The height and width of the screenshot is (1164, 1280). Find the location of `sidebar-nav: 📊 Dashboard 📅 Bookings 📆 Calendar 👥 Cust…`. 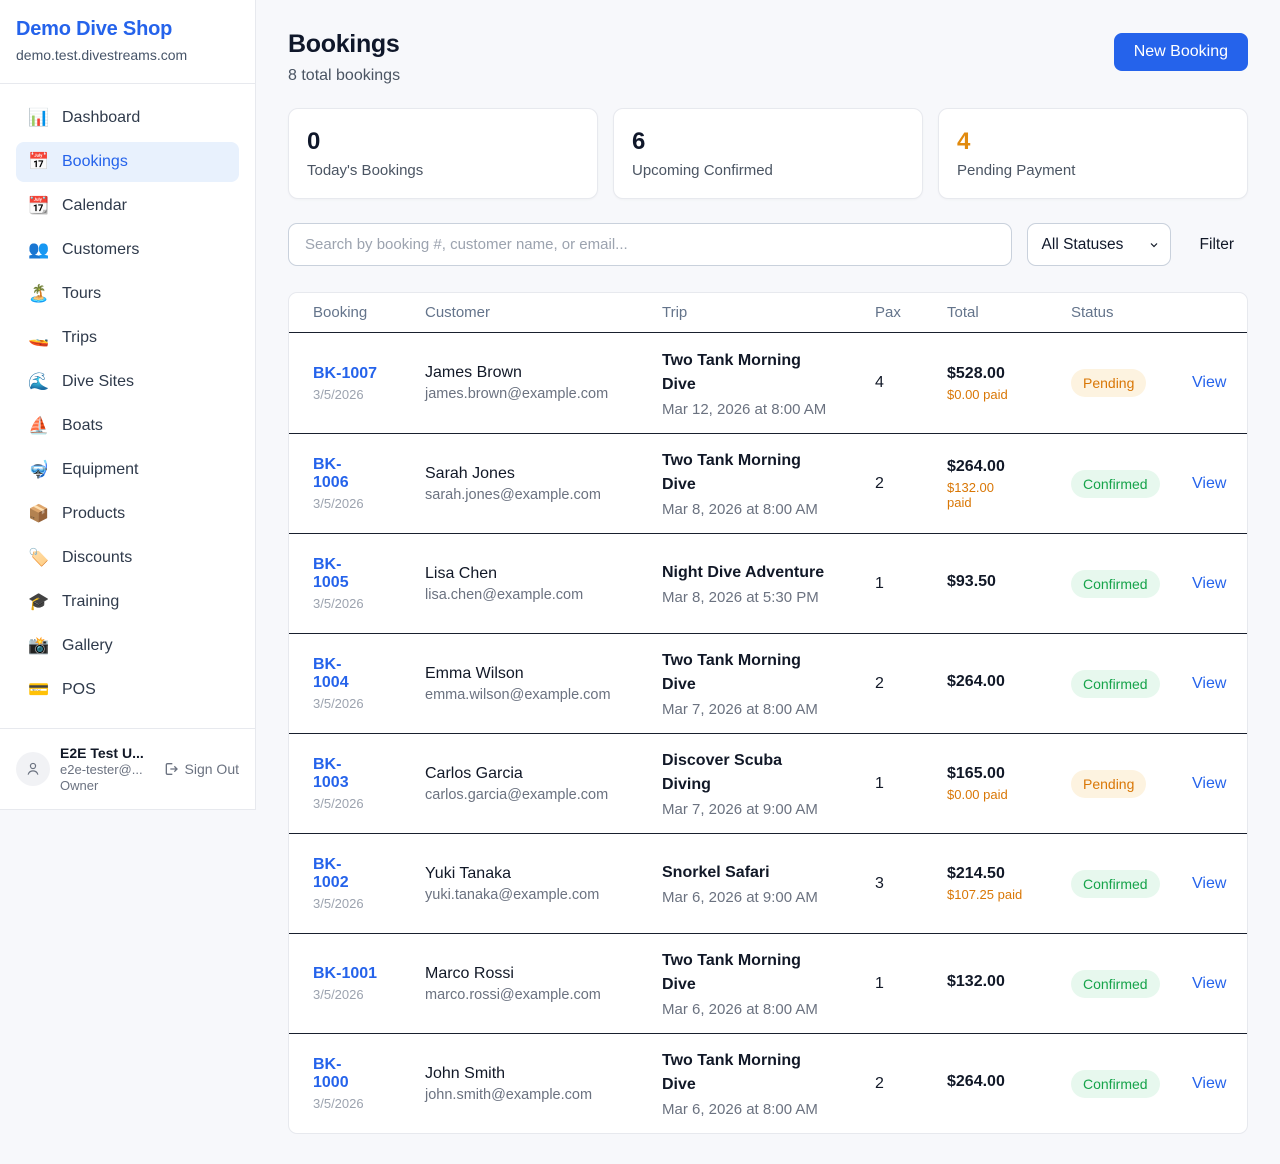

sidebar-nav: 📊 Dashboard 📅 Bookings 📆 Calendar 👥 Cust… is located at coordinates (127, 406).